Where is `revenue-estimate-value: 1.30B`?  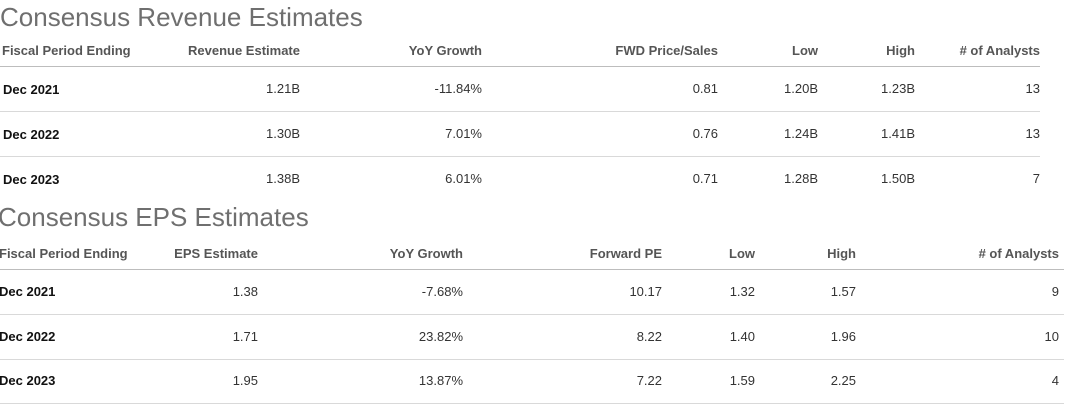
revenue-estimate-value: 1.30B is located at coordinates (283, 133).